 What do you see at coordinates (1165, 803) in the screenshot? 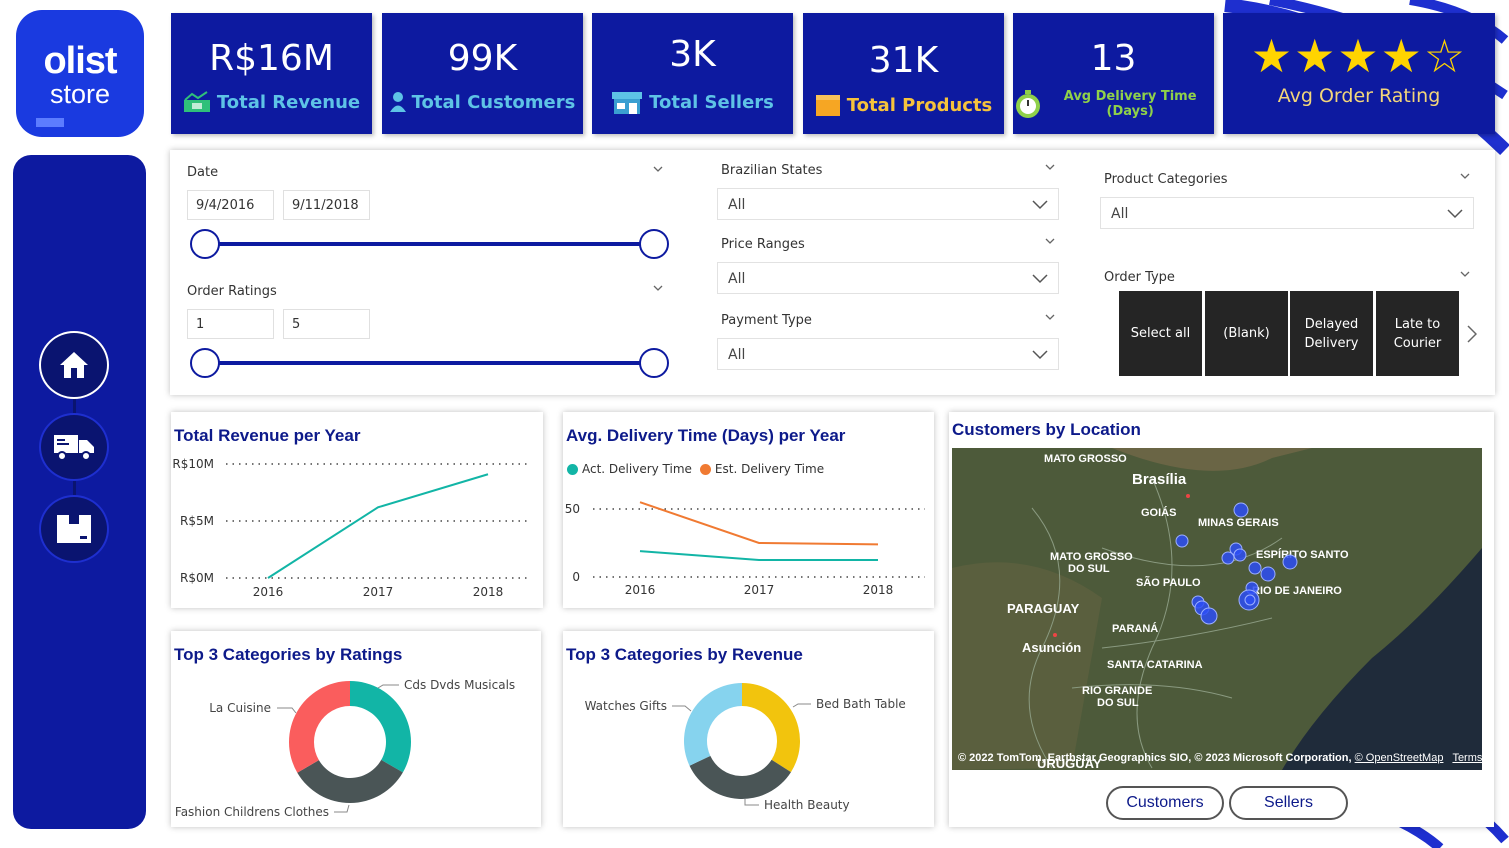
I see `customers-toggle-button: Customers` at bounding box center [1165, 803].